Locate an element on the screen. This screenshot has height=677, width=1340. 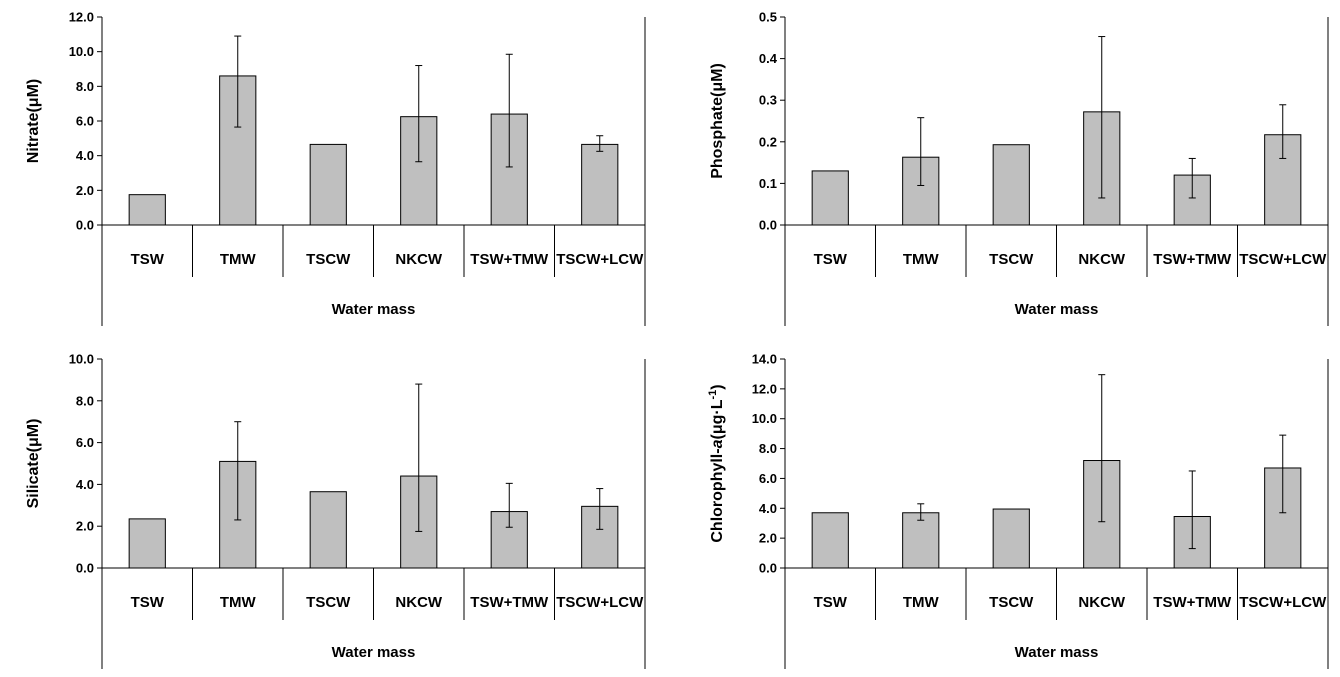
bar-tscw-plus-lcw is located at coordinates (600, 184).